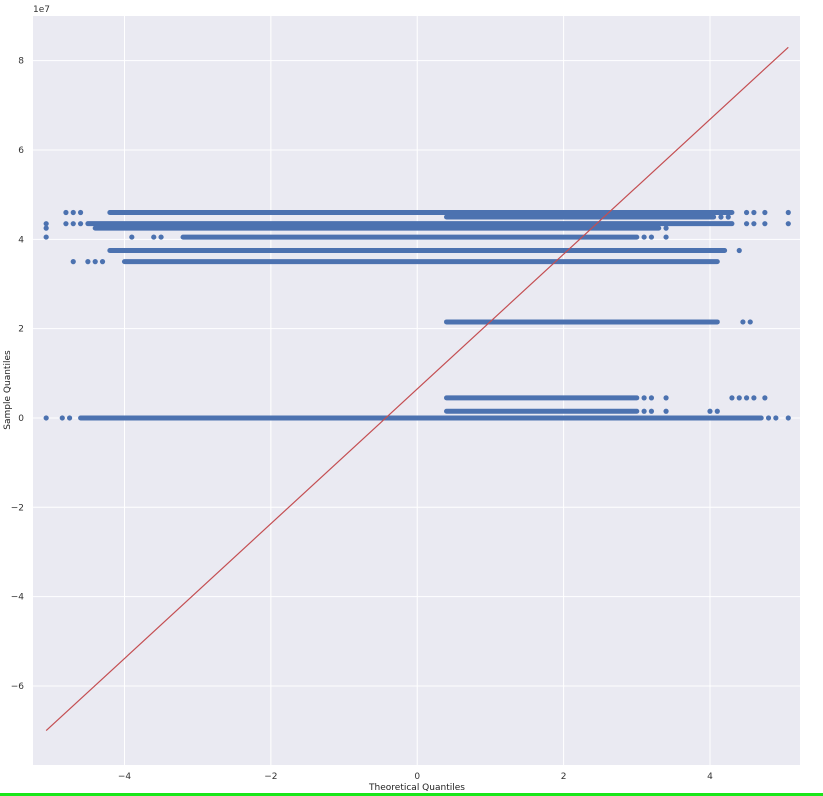 Image resolution: width=823 pixels, height=796 pixels. What do you see at coordinates (411, 794) in the screenshot?
I see `window-bottom-border` at bounding box center [411, 794].